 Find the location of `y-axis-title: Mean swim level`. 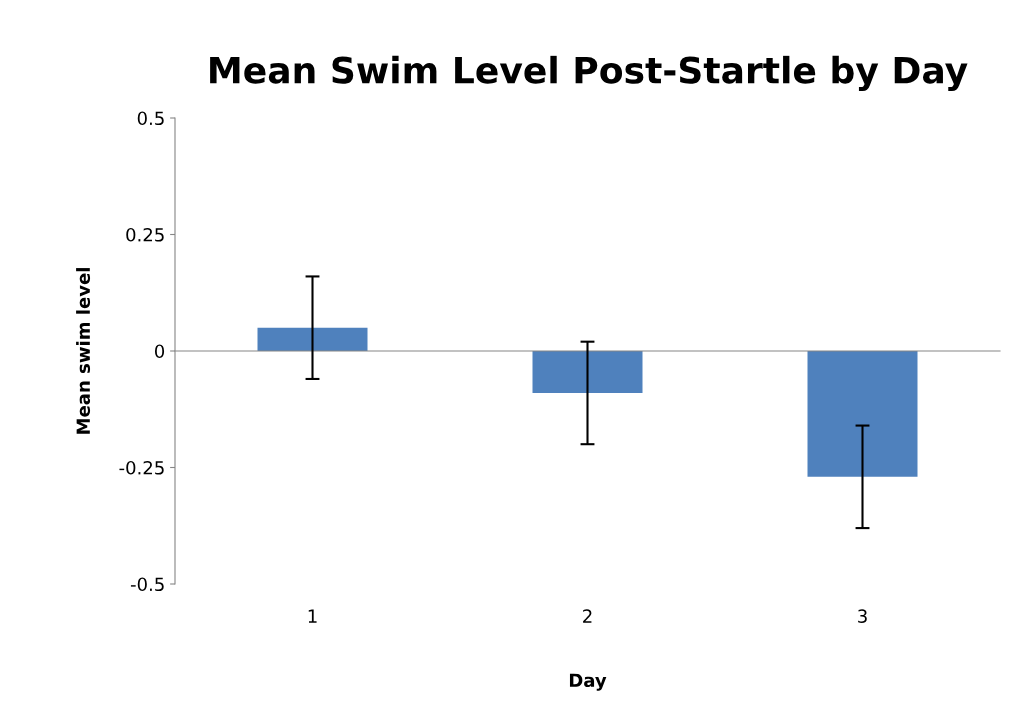

y-axis-title: Mean swim level is located at coordinates (83, 351).